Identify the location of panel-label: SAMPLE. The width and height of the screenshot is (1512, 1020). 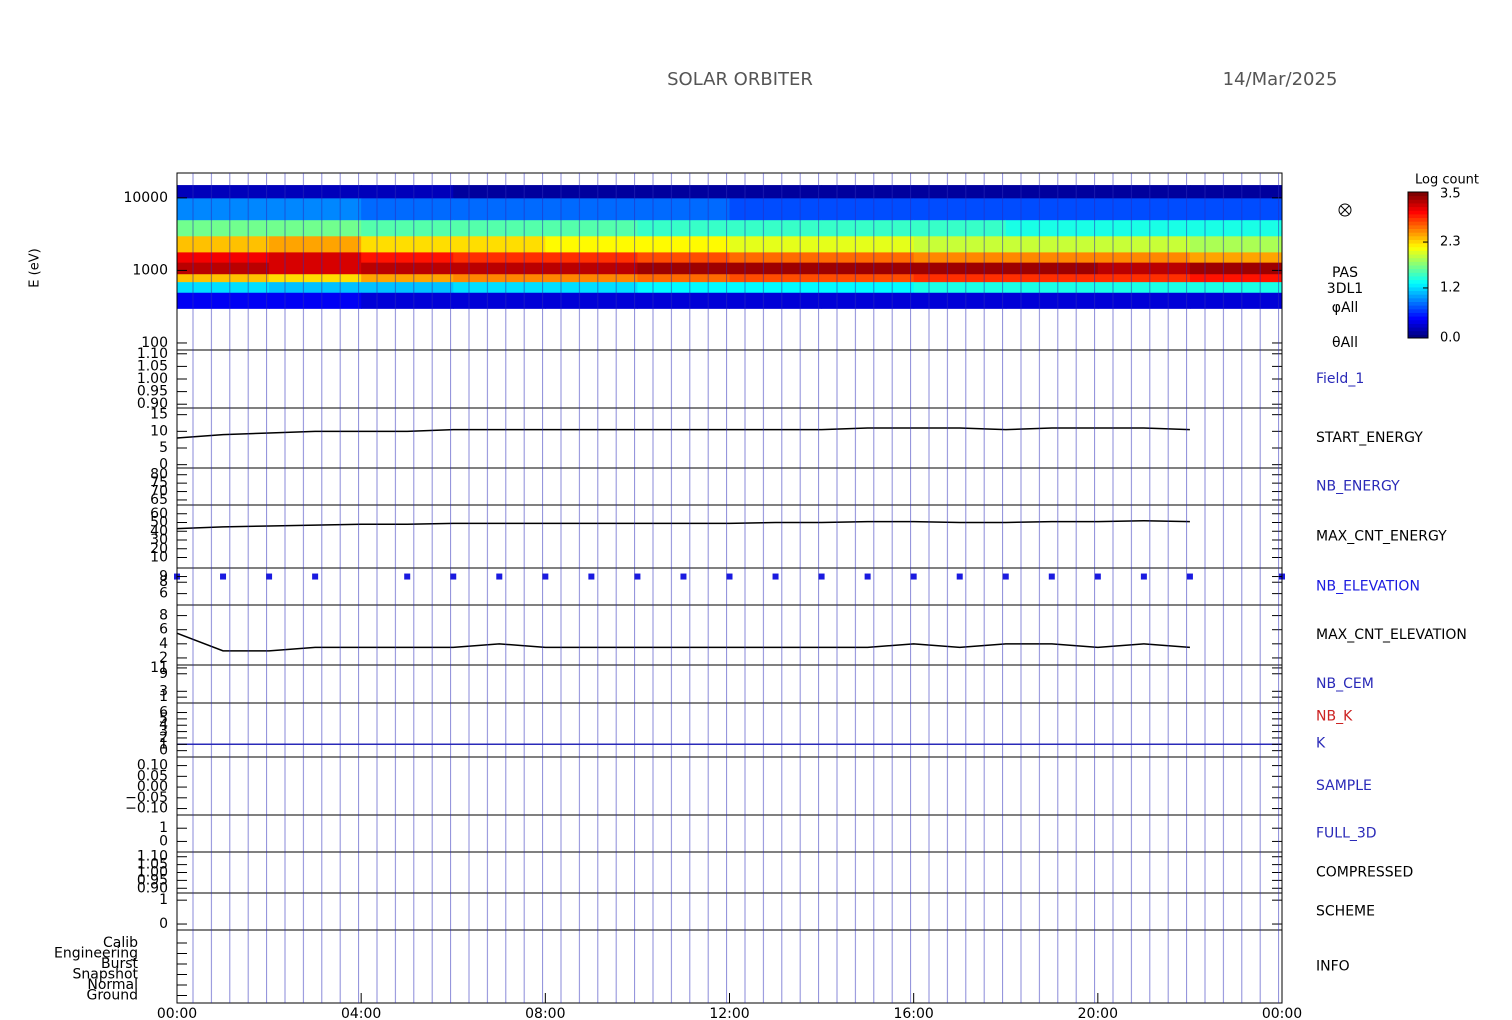
(1344, 786).